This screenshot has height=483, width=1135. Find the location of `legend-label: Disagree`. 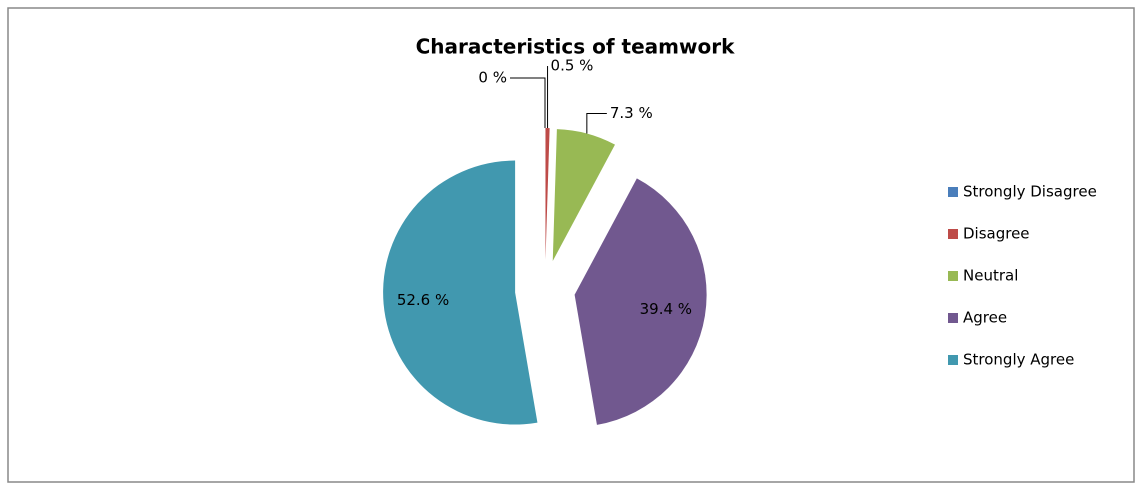

legend-label: Disagree is located at coordinates (996, 234).